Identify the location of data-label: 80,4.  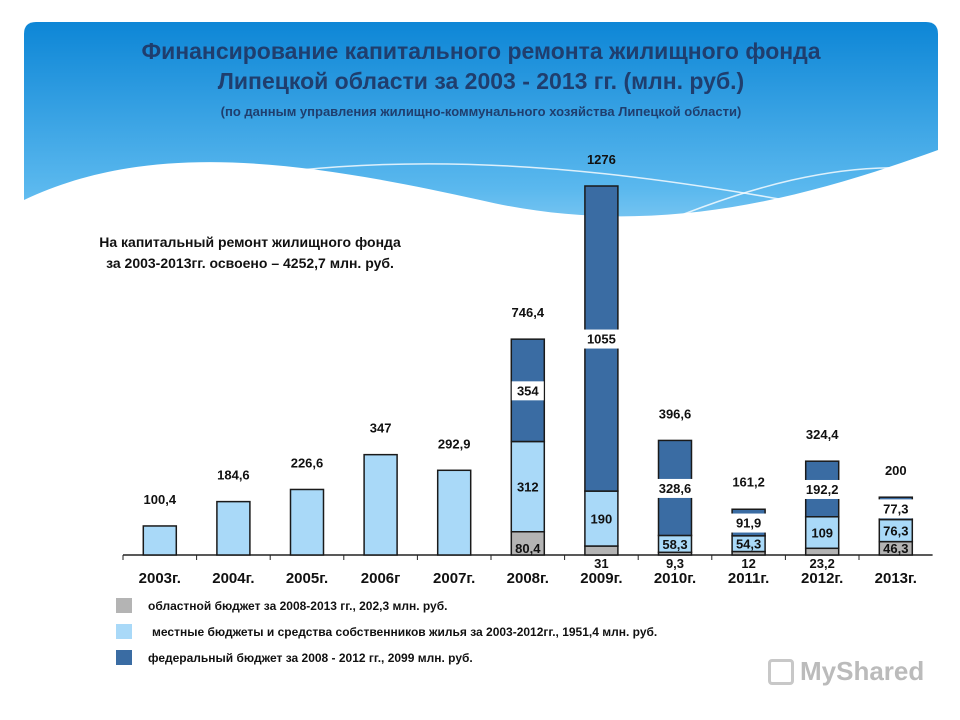
(528, 548).